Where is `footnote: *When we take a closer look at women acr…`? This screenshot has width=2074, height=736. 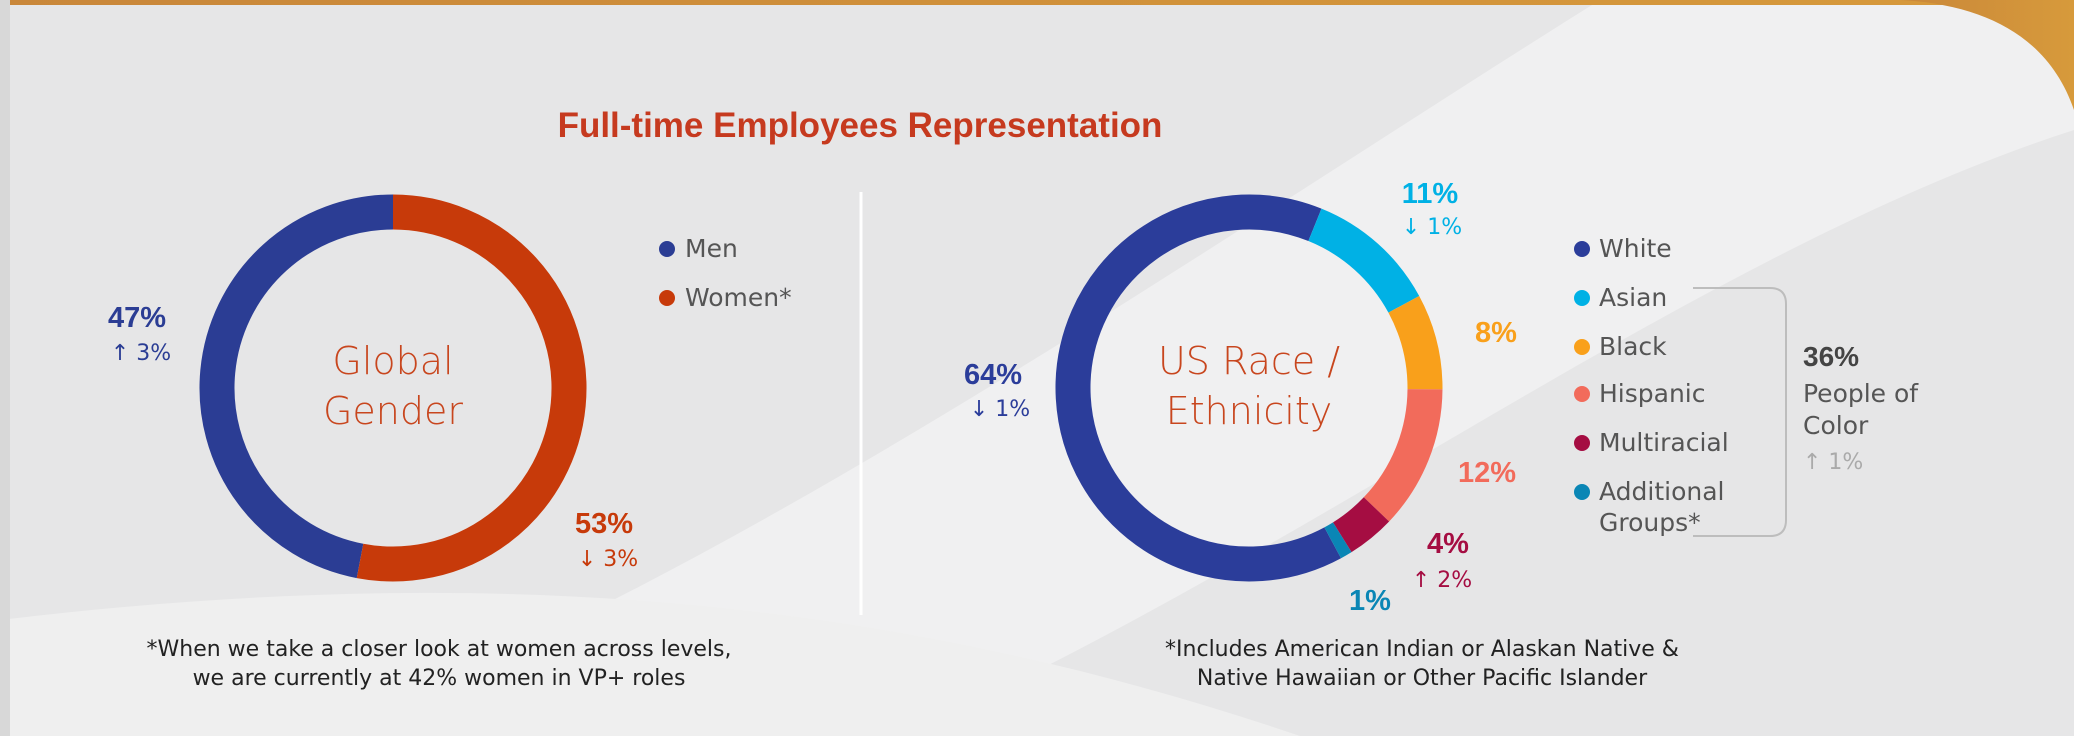
footnote: *When we take a closer look at women acr… is located at coordinates (439, 649).